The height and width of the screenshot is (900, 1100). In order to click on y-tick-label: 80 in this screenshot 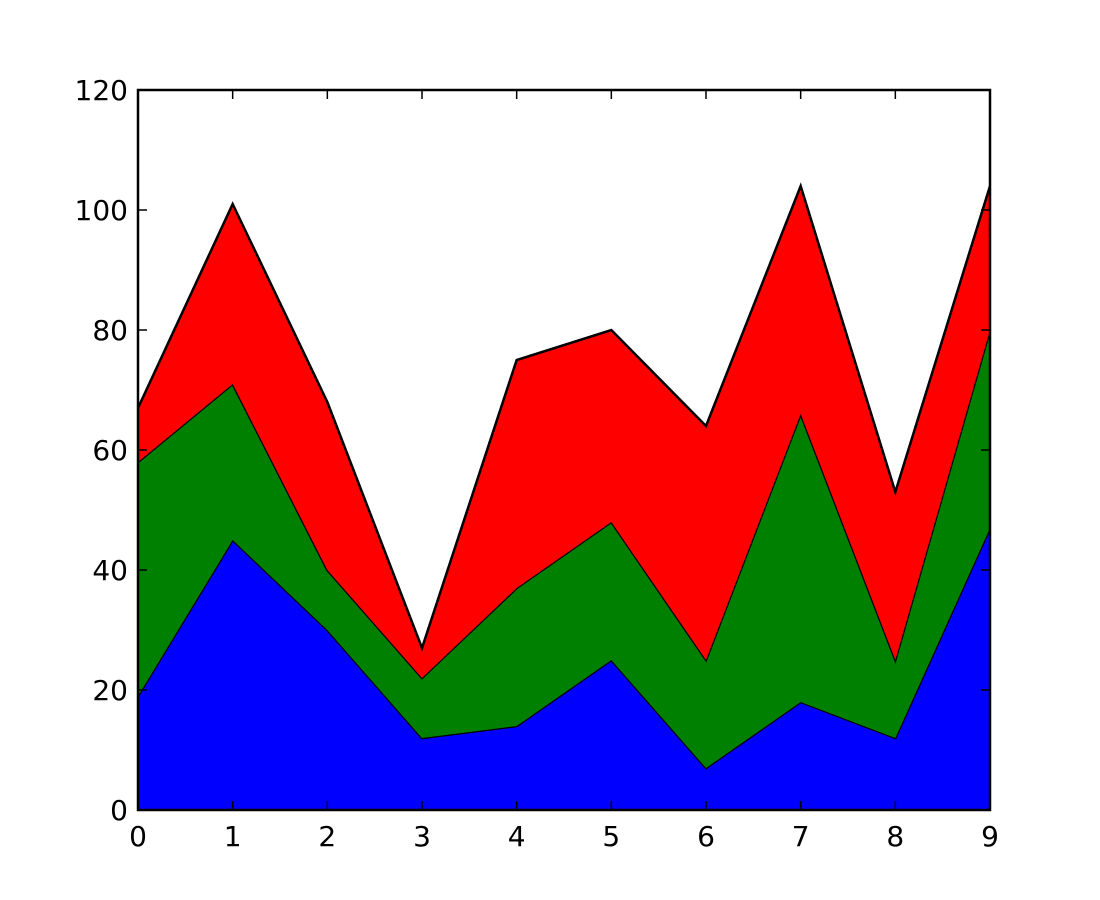, I will do `click(110, 330)`.